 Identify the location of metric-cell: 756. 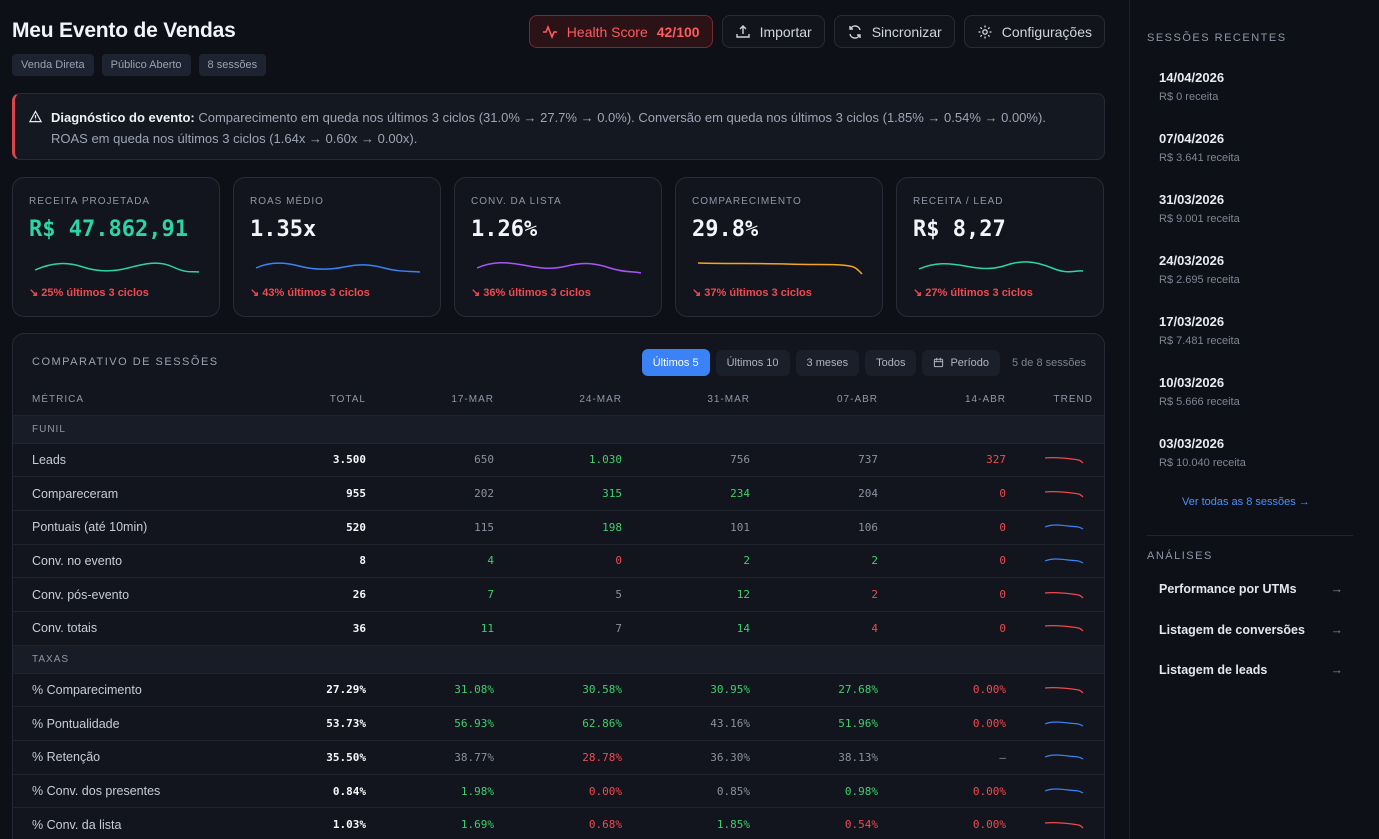
(699, 459).